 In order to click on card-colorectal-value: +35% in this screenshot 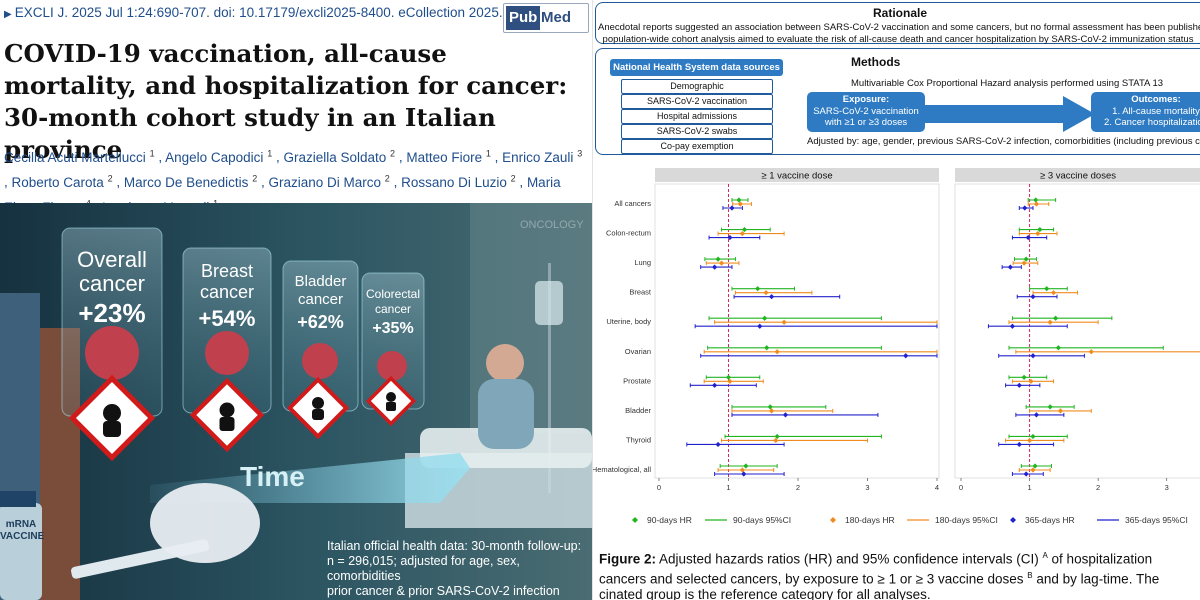, I will do `click(393, 328)`.